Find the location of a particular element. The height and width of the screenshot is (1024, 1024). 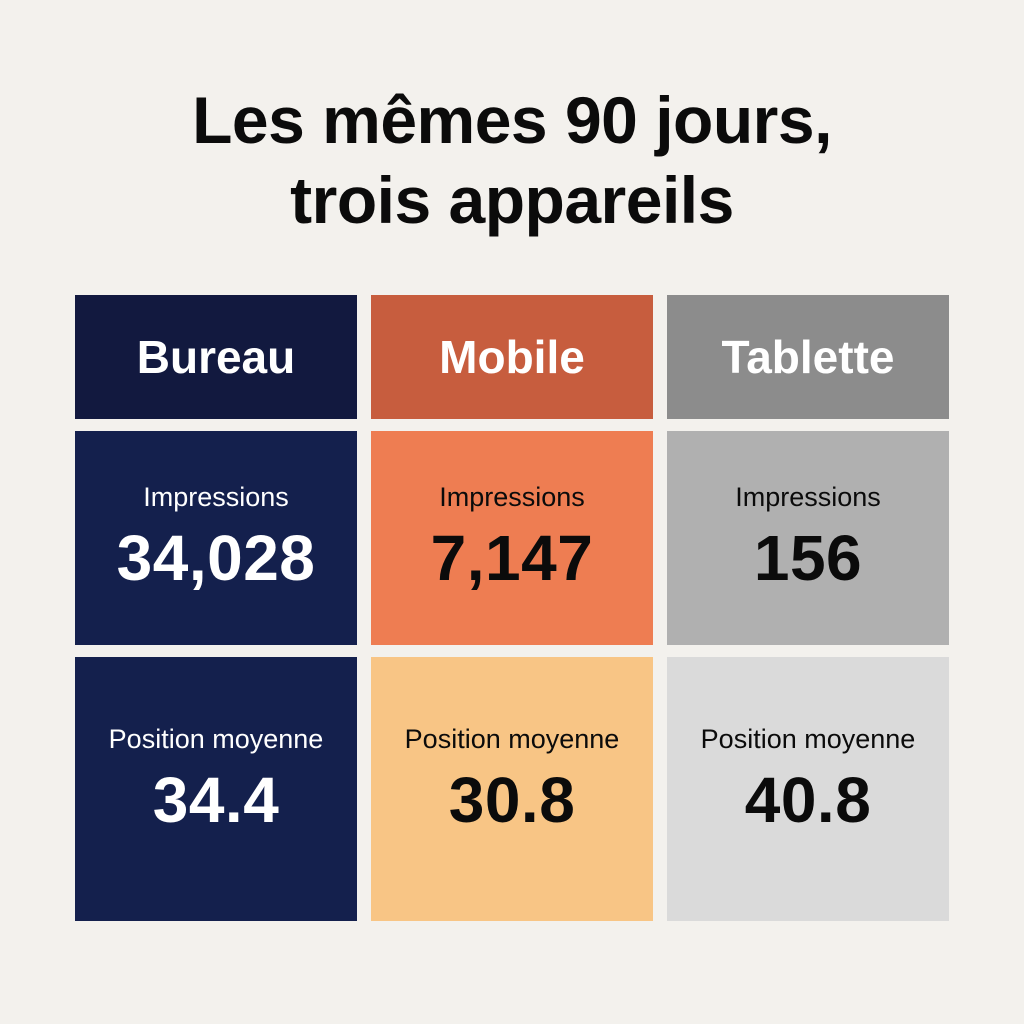

title-line-2: trois appareils is located at coordinates (512, 200).